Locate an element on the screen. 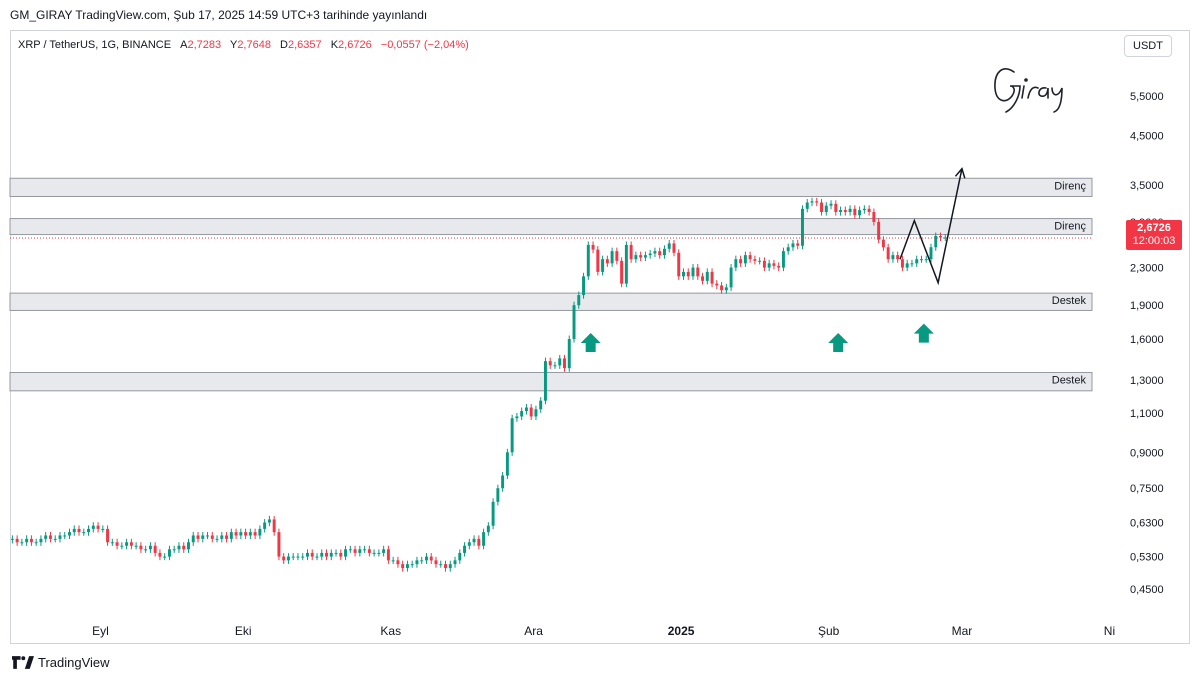 Image resolution: width=1200 pixels, height=682 pixels. zone-label: Destek is located at coordinates (1069, 380).